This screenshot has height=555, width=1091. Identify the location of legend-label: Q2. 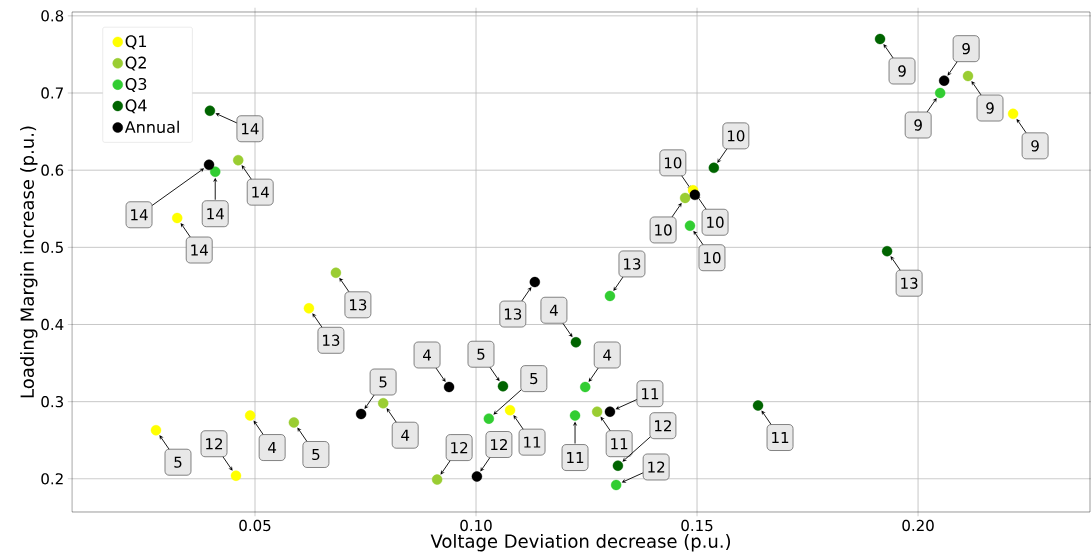
(135, 63).